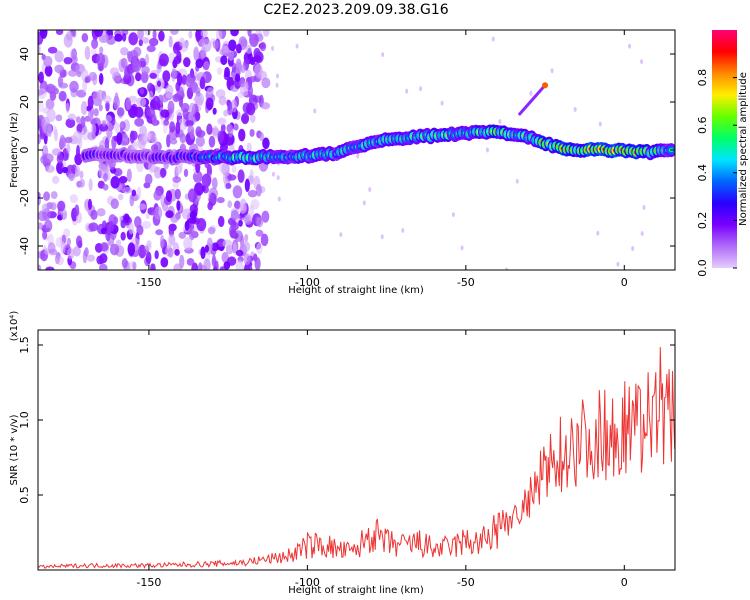  I want to click on snr-y-axis-label: SNR (10 * v/v), so click(14, 449).